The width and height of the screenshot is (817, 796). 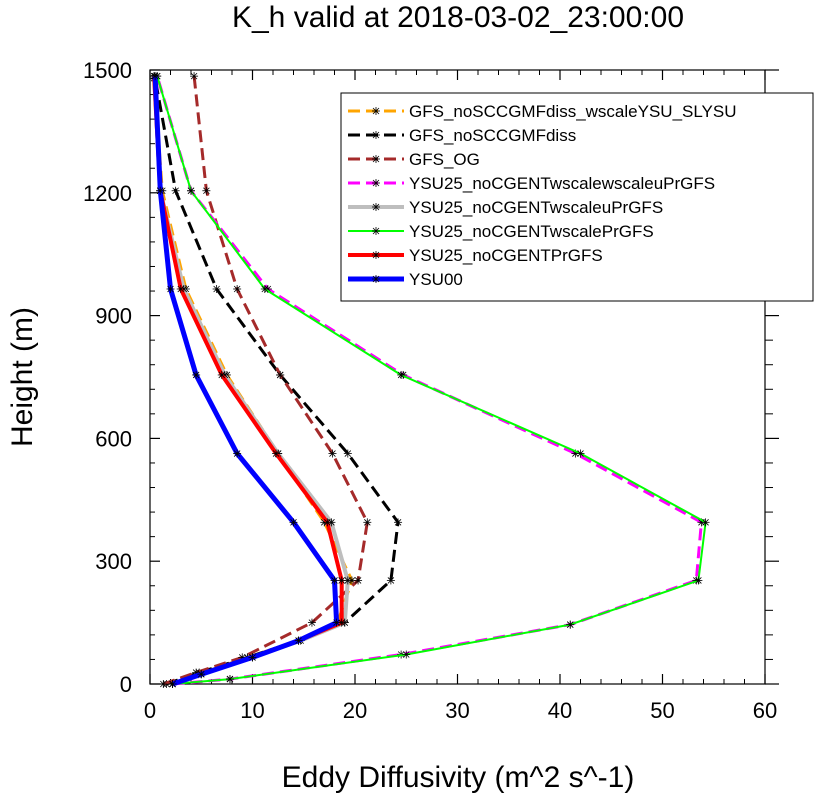 What do you see at coordinates (536, 207) in the screenshot?
I see `legend-label: YSU25_noCGENTwscaleuPrGFS` at bounding box center [536, 207].